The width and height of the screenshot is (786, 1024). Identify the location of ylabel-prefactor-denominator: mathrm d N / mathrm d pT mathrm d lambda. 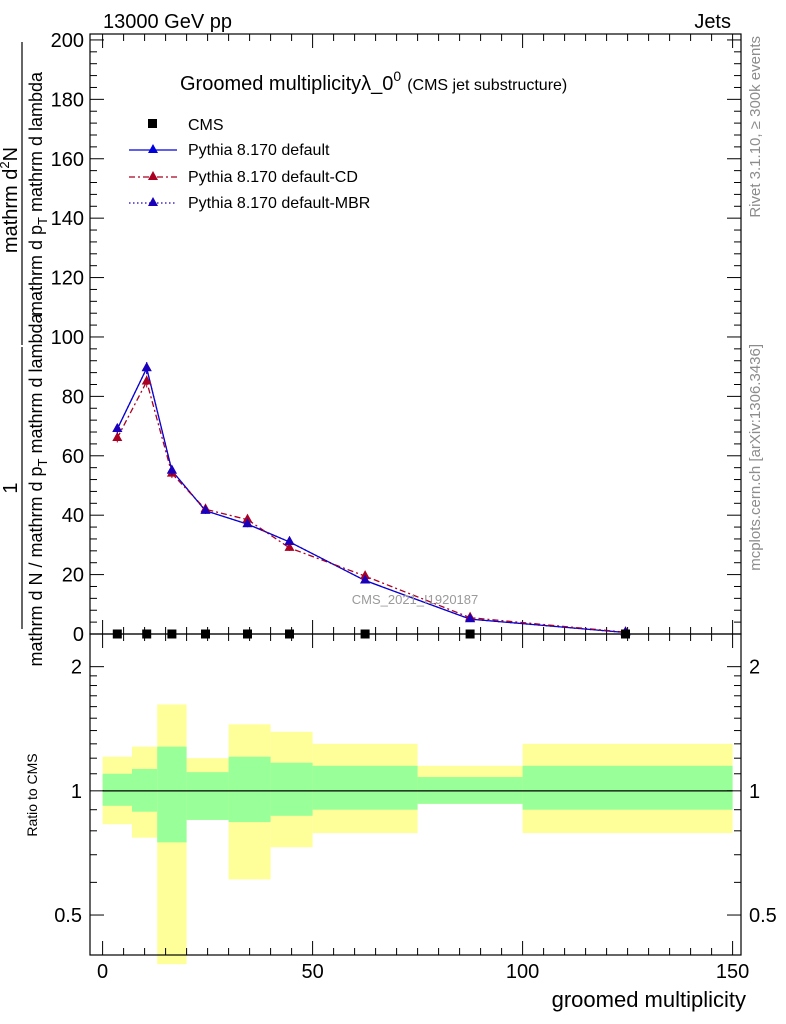
(38, 489).